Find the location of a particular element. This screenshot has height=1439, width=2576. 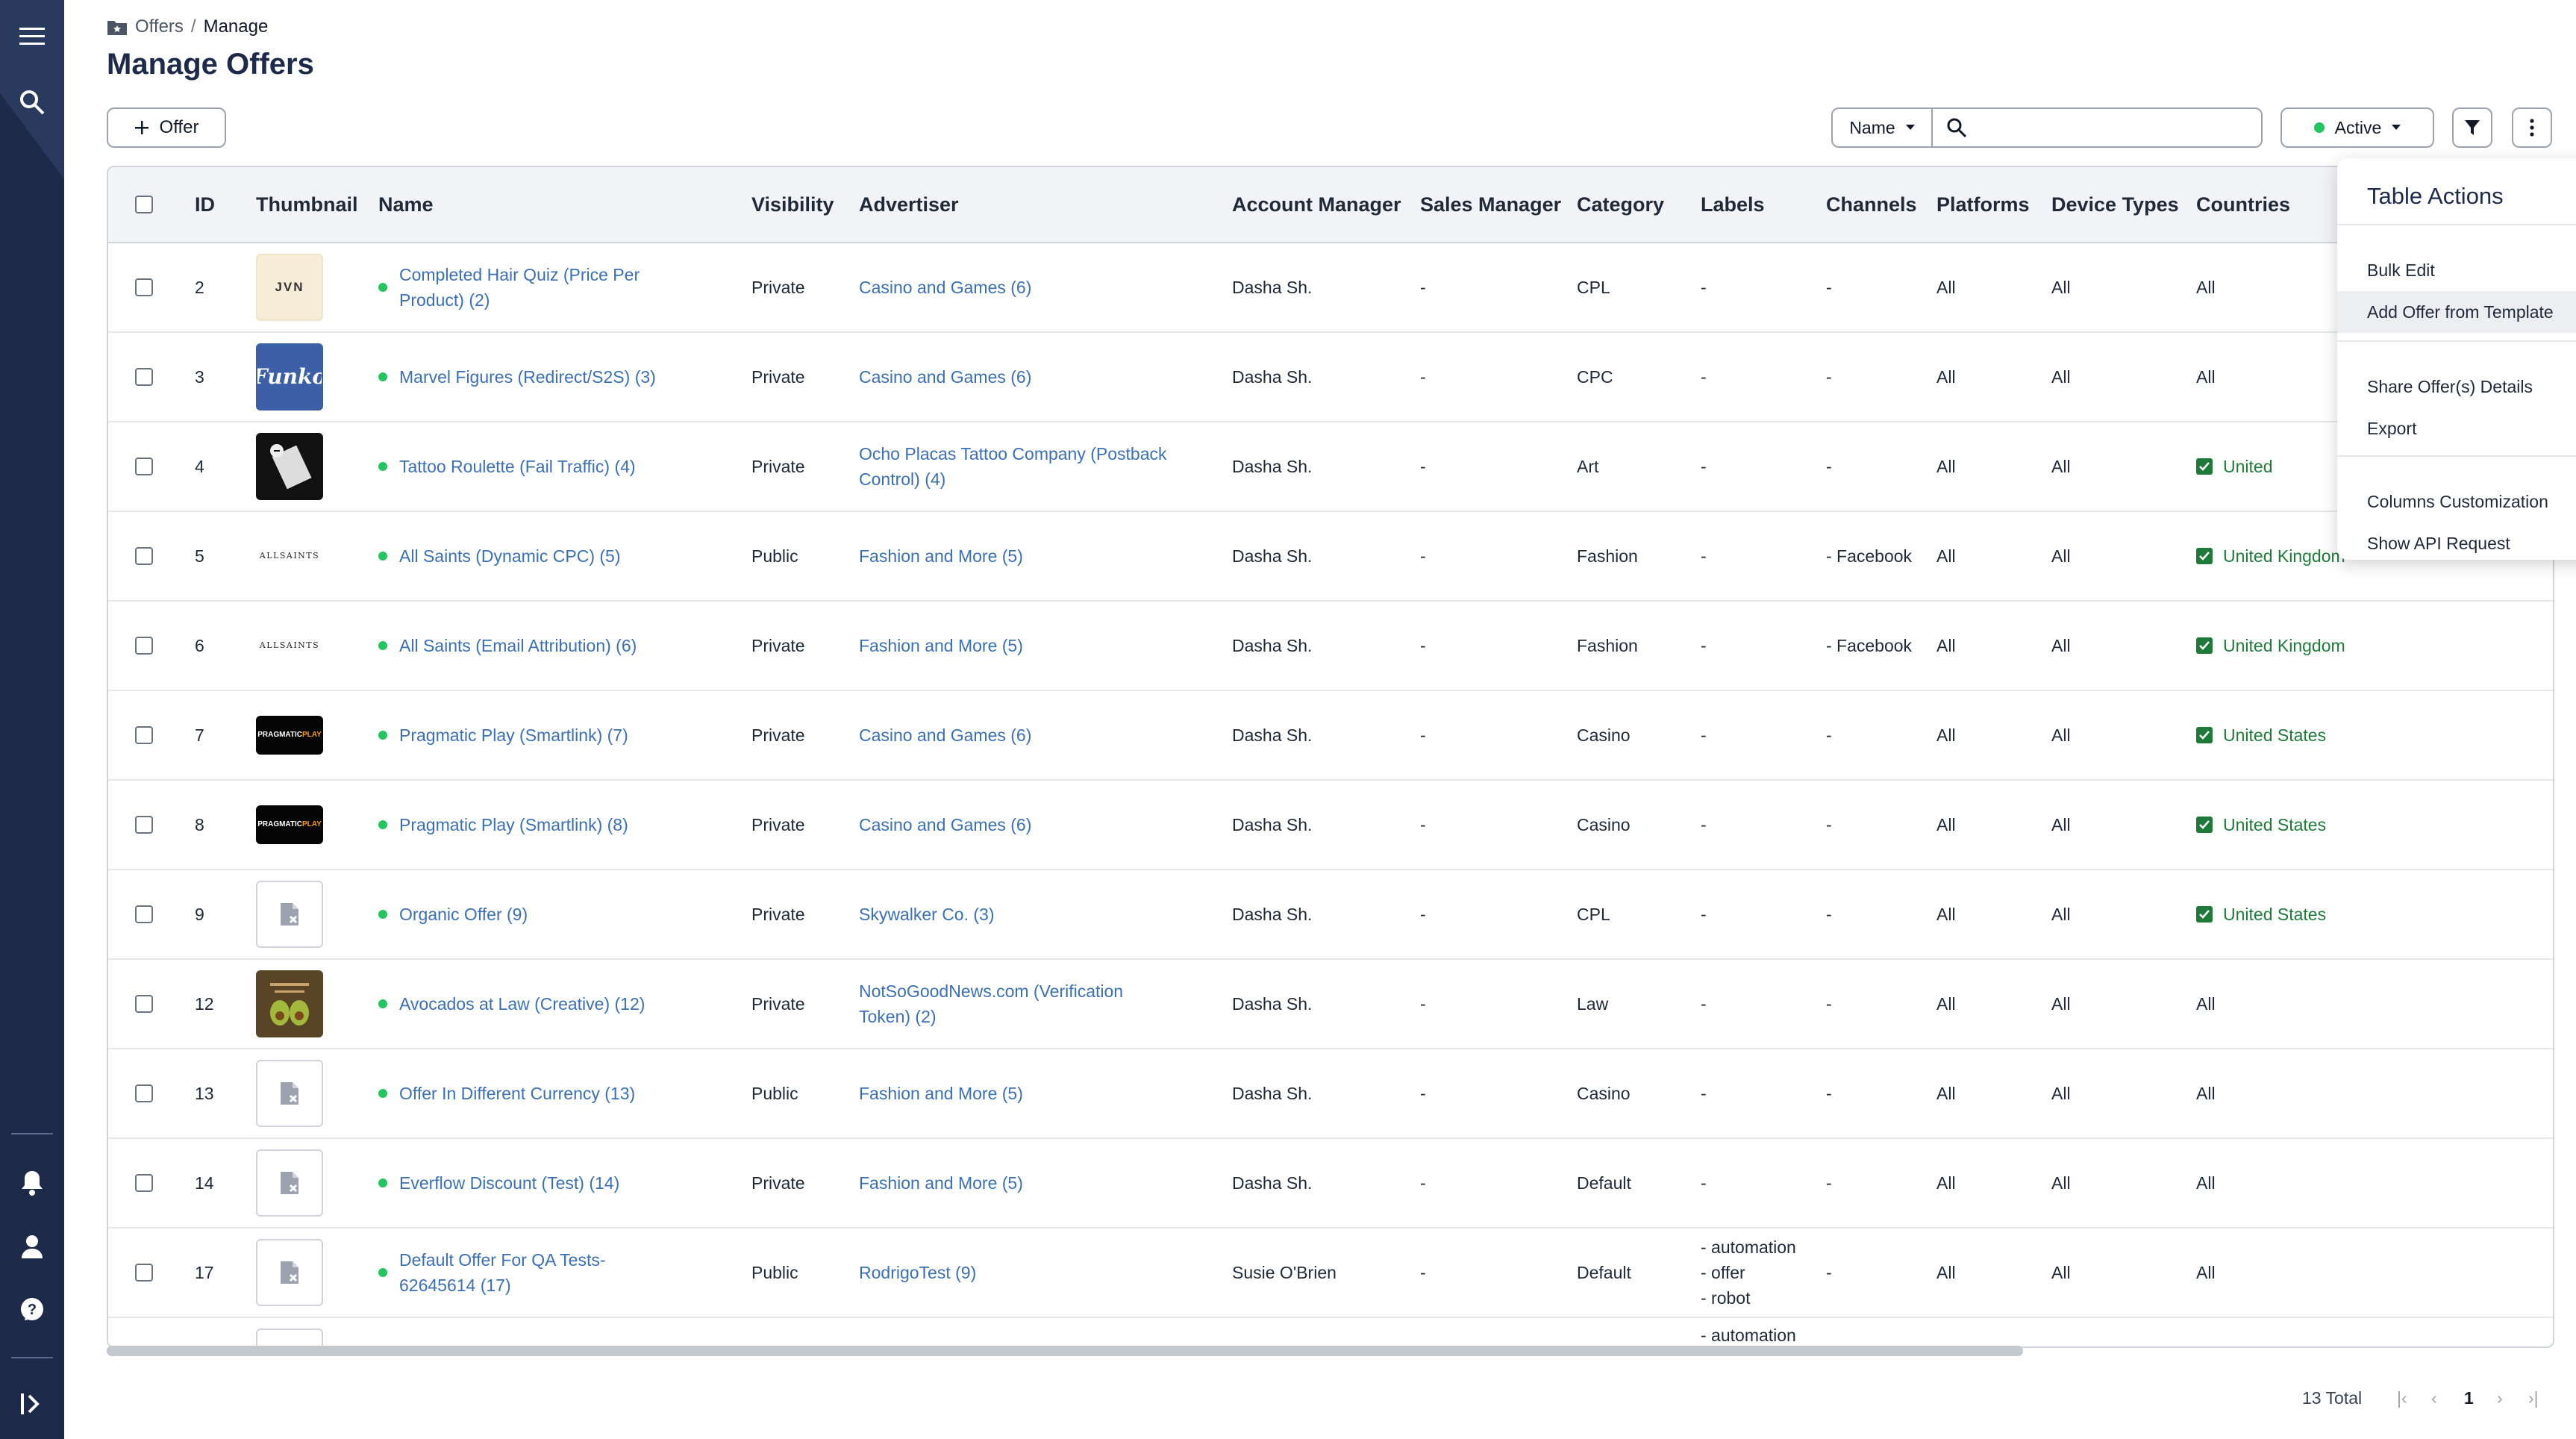

menu-columns-customization: Columns Customization is located at coordinates (2456, 501).